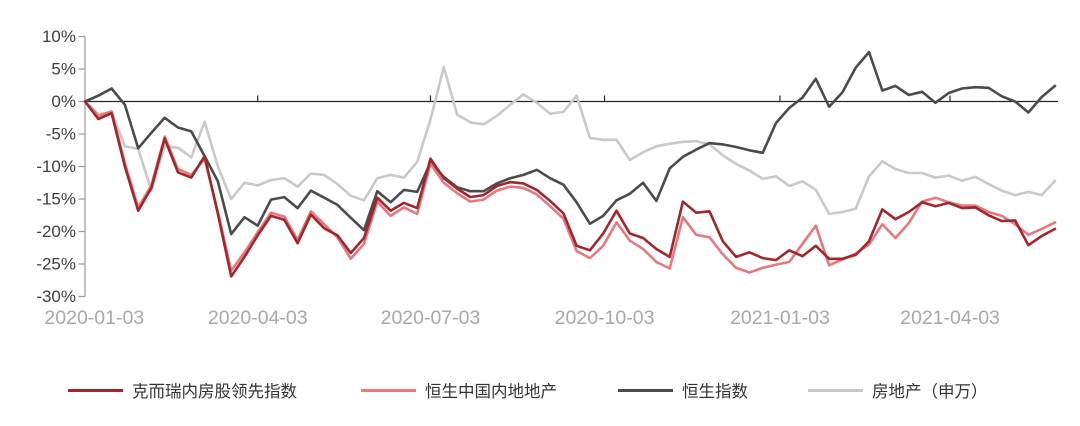  What do you see at coordinates (56, 231) in the screenshot?
I see `y-tick-label: -20%` at bounding box center [56, 231].